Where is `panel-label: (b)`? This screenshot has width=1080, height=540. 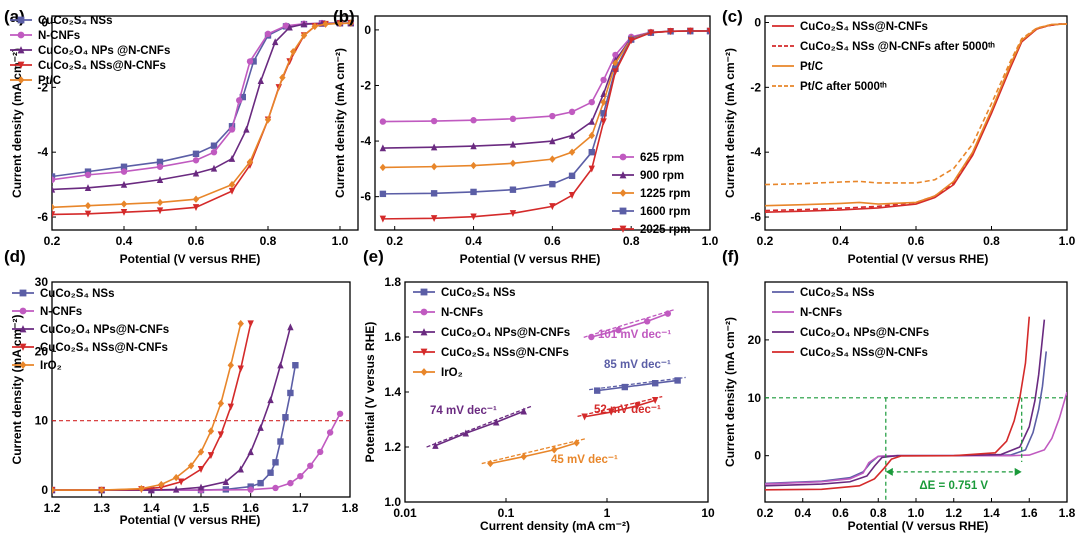 panel-label: (b) is located at coordinates (344, 16).